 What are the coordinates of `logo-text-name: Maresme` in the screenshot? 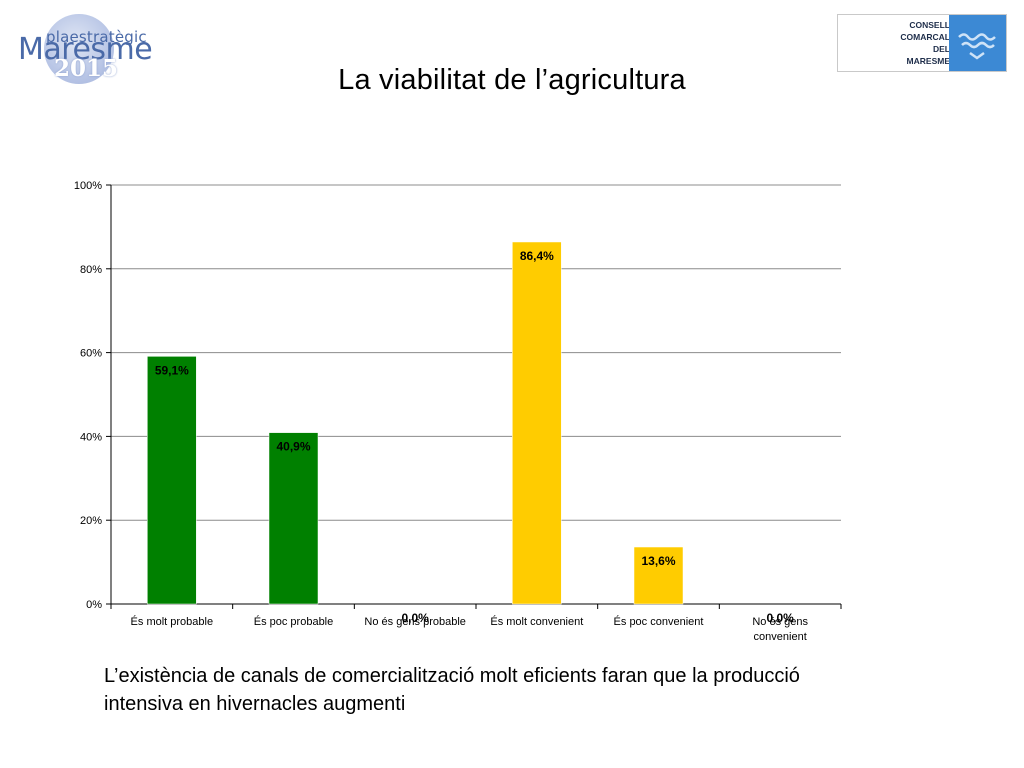 It's located at (85, 49).